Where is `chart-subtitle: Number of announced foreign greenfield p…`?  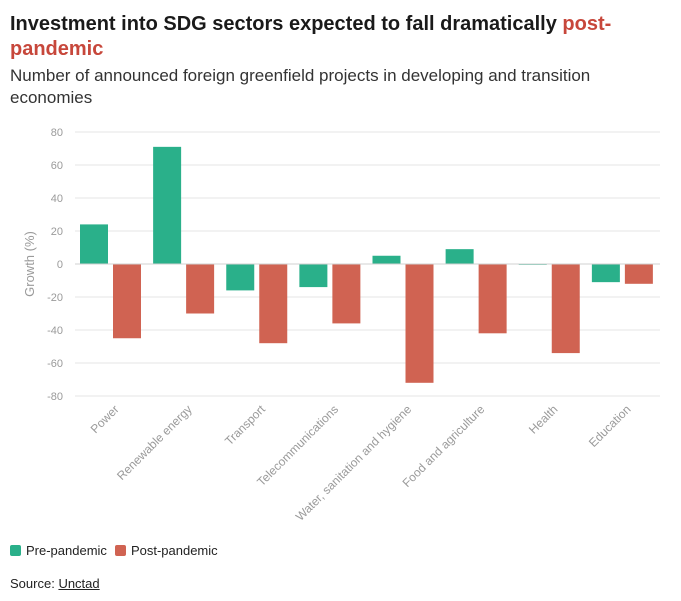
chart-subtitle: Number of announced foreign greenfield p… is located at coordinates (300, 86).